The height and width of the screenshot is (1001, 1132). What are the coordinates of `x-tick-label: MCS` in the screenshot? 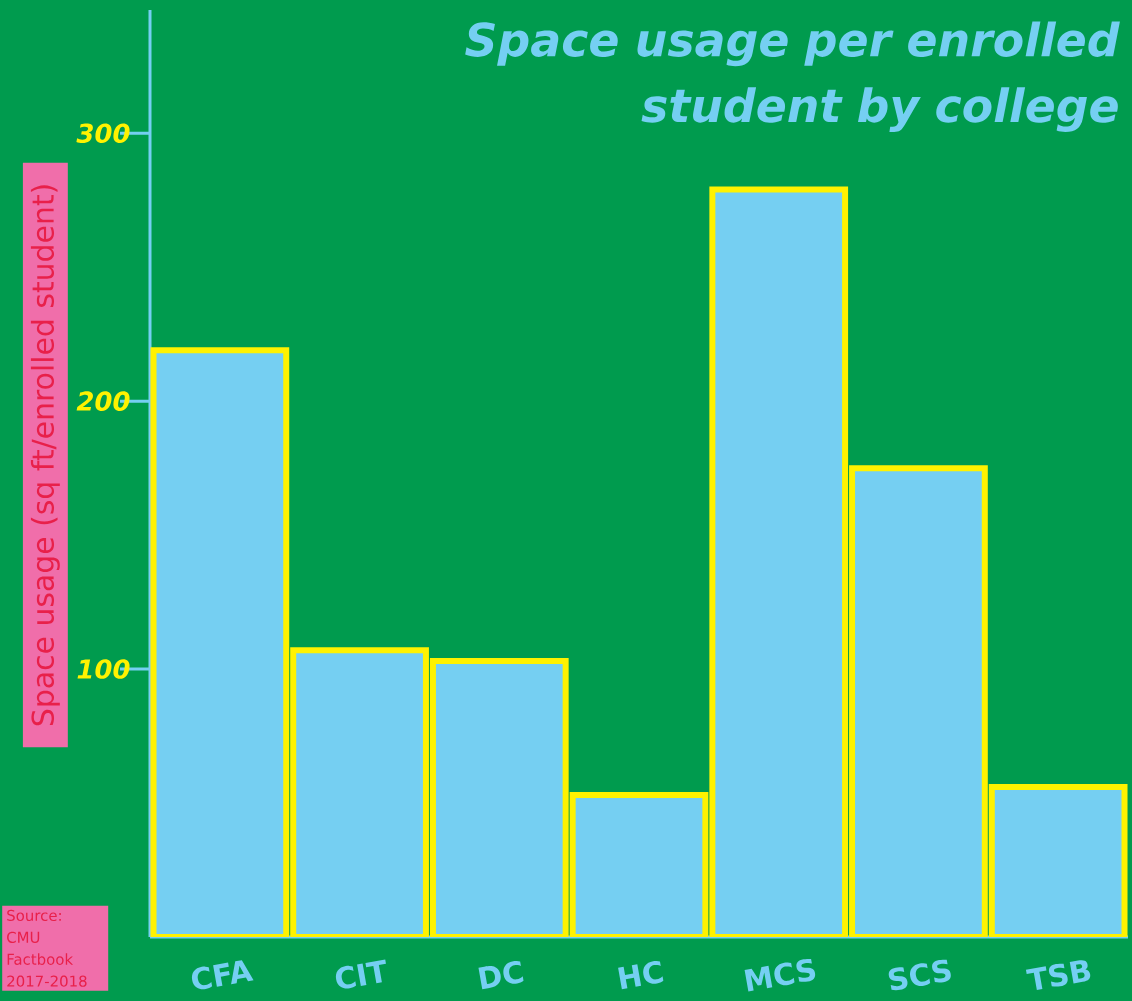 It's located at (780, 975).